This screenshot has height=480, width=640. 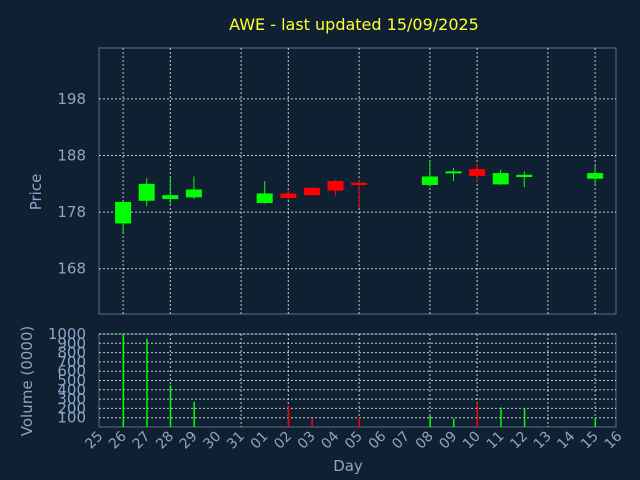 What do you see at coordinates (165, 441) in the screenshot?
I see `day-tick-label: 28` at bounding box center [165, 441].